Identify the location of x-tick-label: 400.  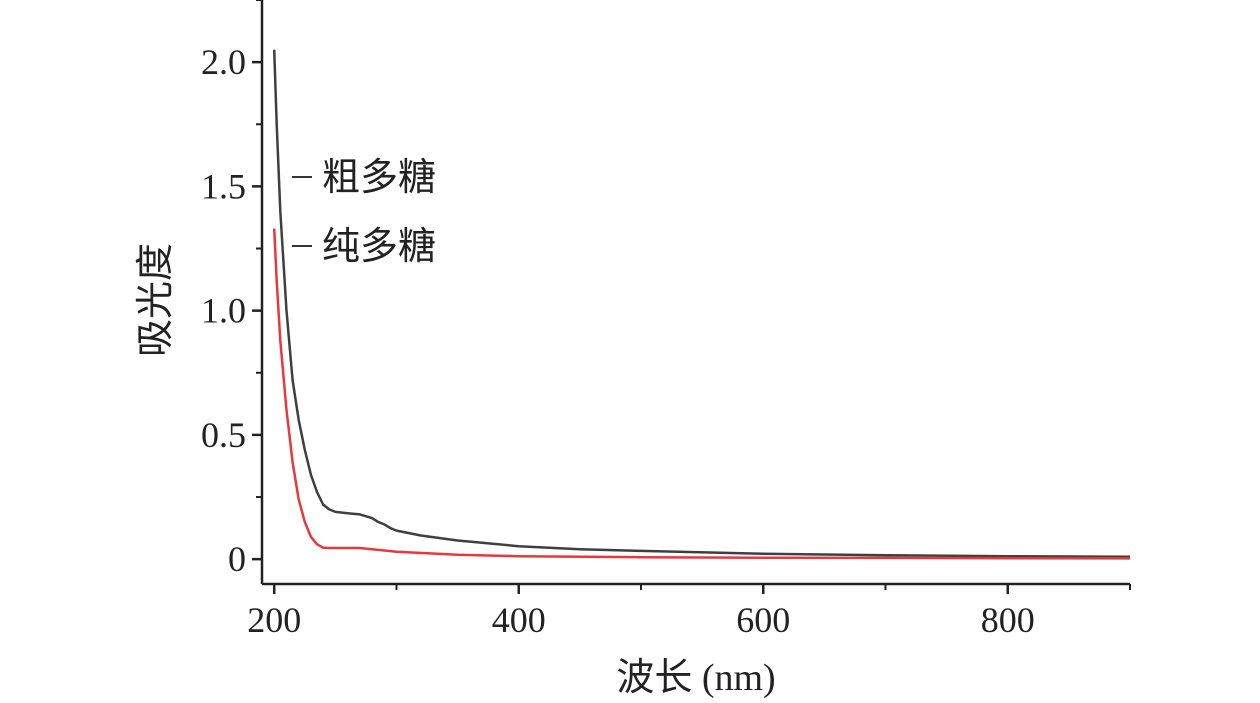
(519, 620).